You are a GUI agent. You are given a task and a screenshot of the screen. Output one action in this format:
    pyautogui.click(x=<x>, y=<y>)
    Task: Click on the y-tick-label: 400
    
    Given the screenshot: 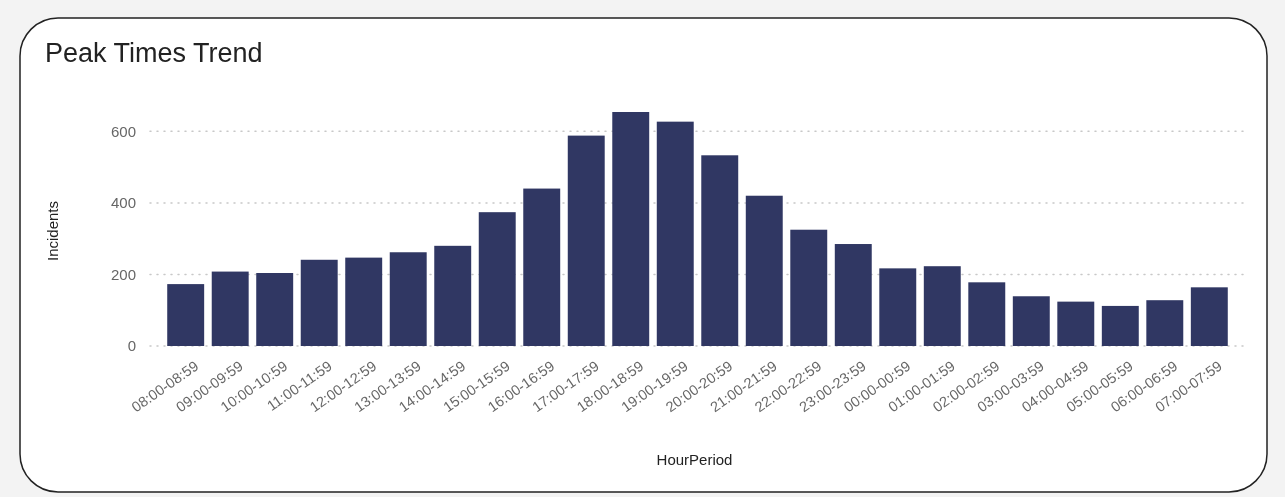 What is the action you would take?
    pyautogui.click(x=123, y=203)
    